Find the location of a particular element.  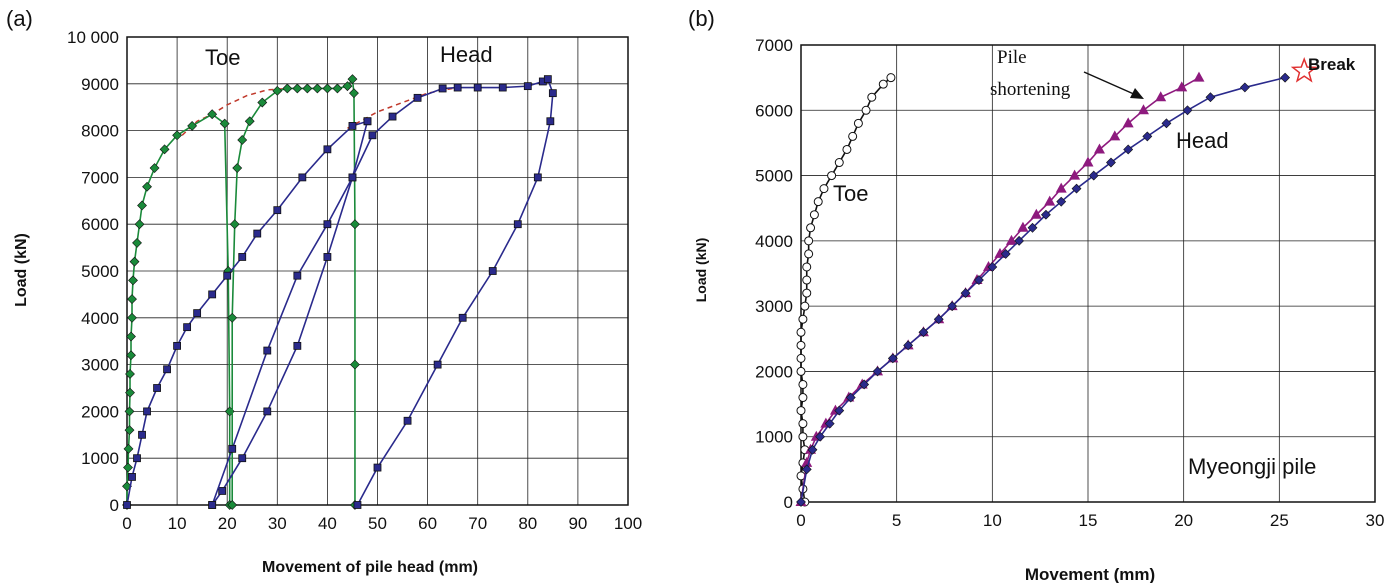

panel-b-x-ticks: 0 5 10 15 20 25 30 is located at coordinates (1090, 520).